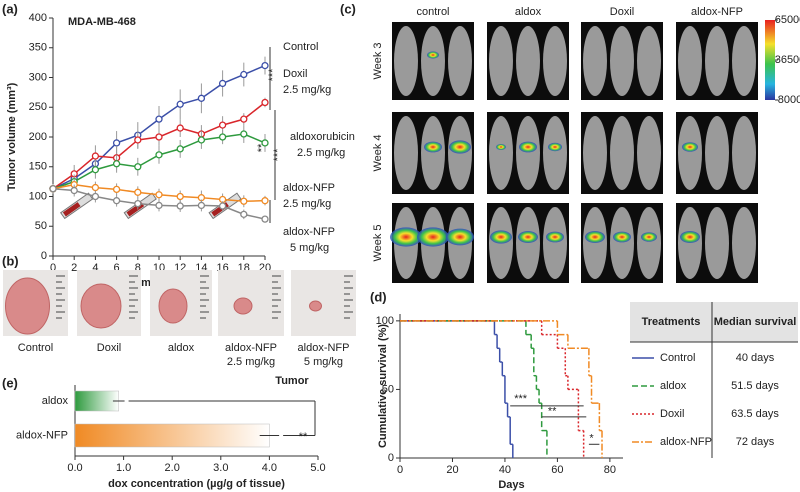  I want to click on y-axis-label: Tumor volume (mm³), so click(12, 136).